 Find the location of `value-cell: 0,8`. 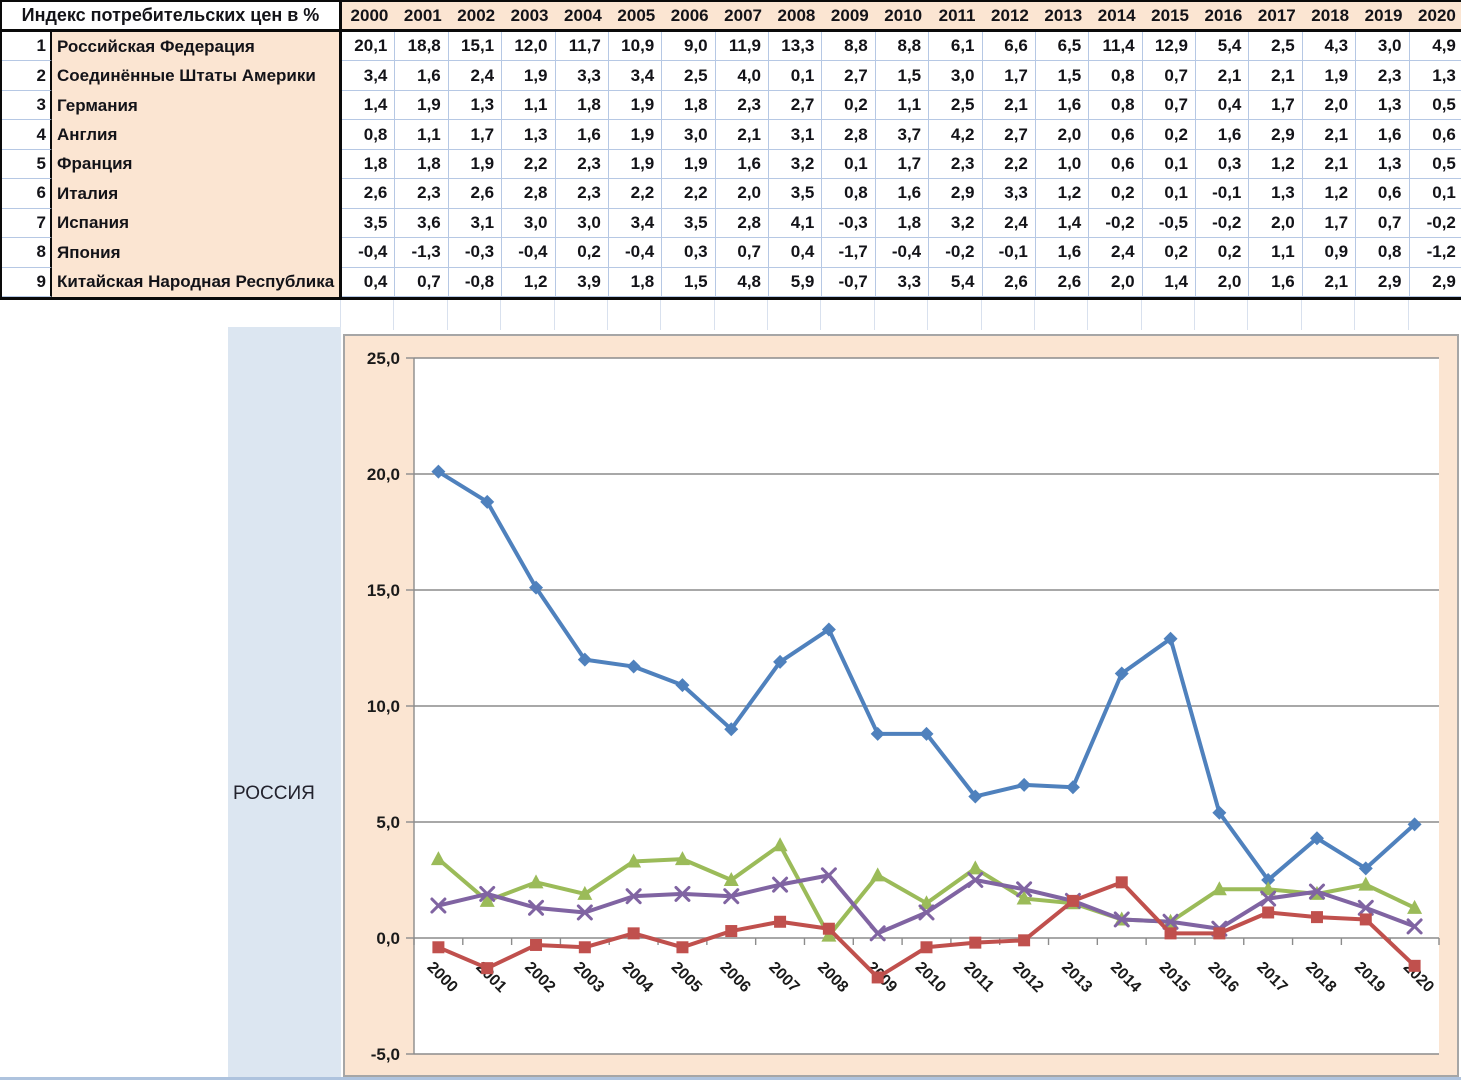

value-cell: 0,8 is located at coordinates (1116, 105).